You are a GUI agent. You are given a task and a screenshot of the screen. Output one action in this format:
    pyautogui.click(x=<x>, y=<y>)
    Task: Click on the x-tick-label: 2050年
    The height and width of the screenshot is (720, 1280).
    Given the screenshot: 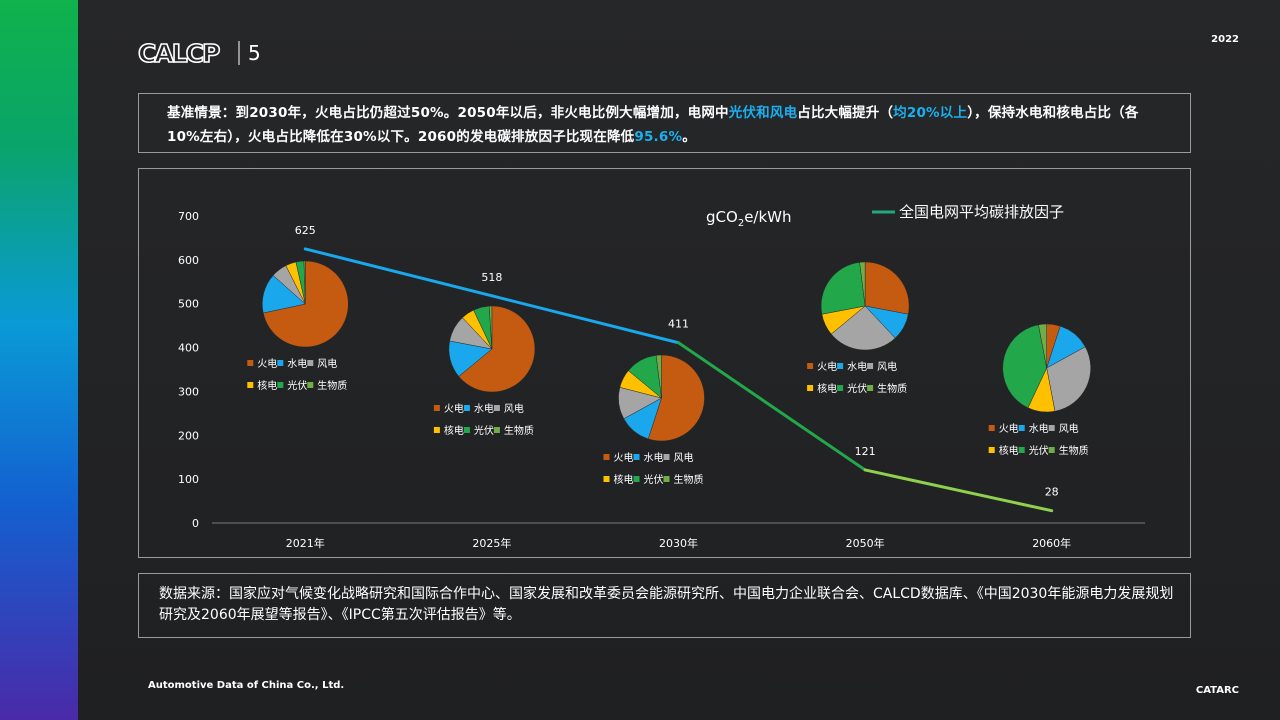 What is the action you would take?
    pyautogui.click(x=865, y=543)
    